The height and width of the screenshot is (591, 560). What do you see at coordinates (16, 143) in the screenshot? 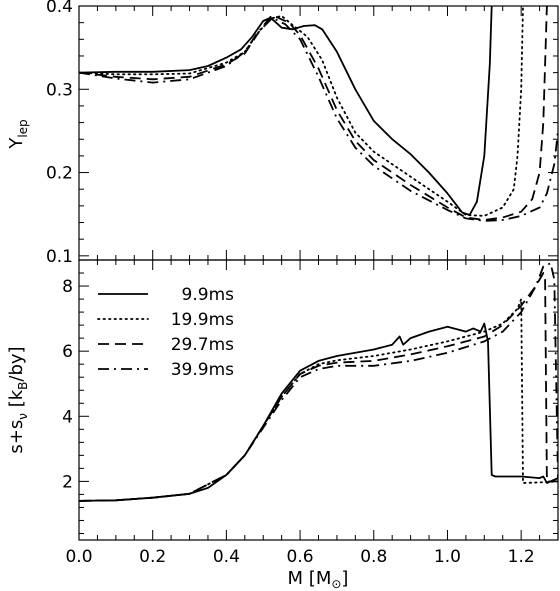
I see `top-y-axis-title-main: Y` at bounding box center [16, 143].